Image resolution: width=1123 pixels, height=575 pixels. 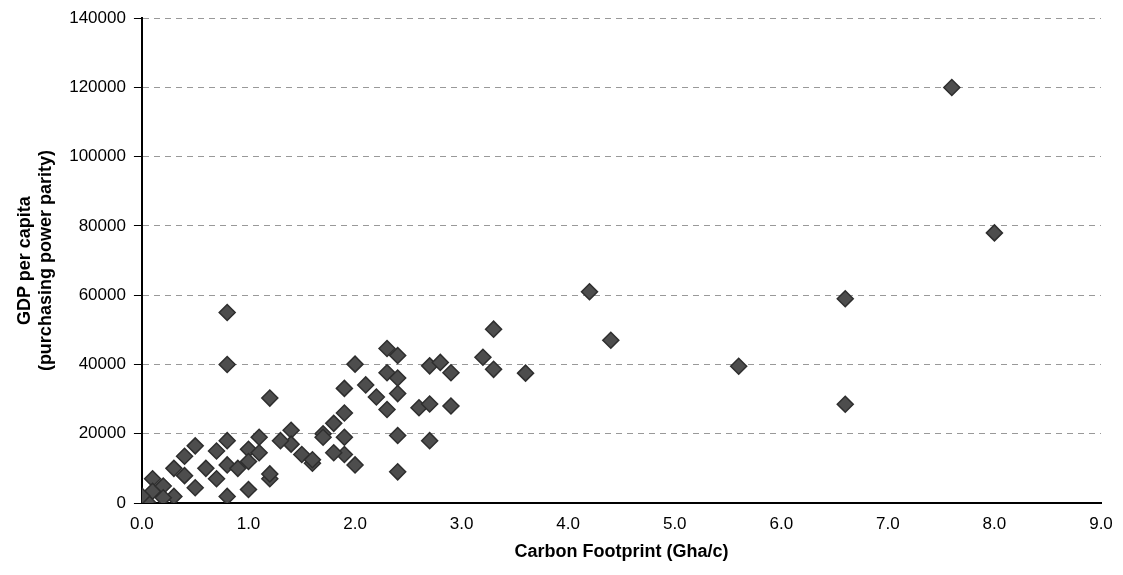 I want to click on y-tick-label: 20000, so click(x=102, y=433).